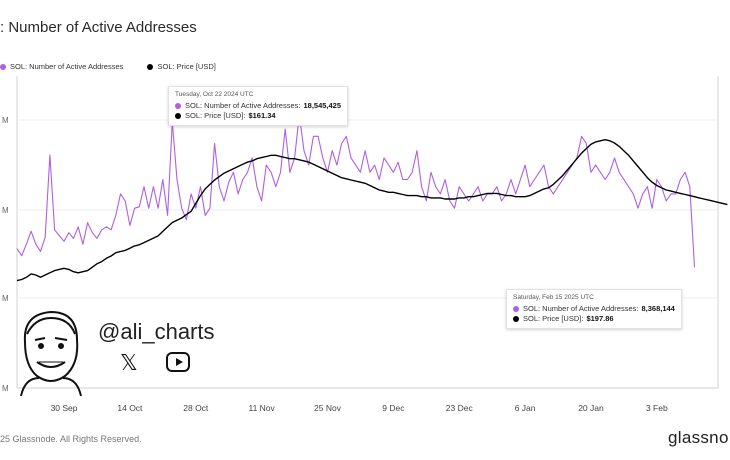 The width and height of the screenshot is (730, 460). I want to click on x-tick-label: 3 Feb, so click(657, 408).